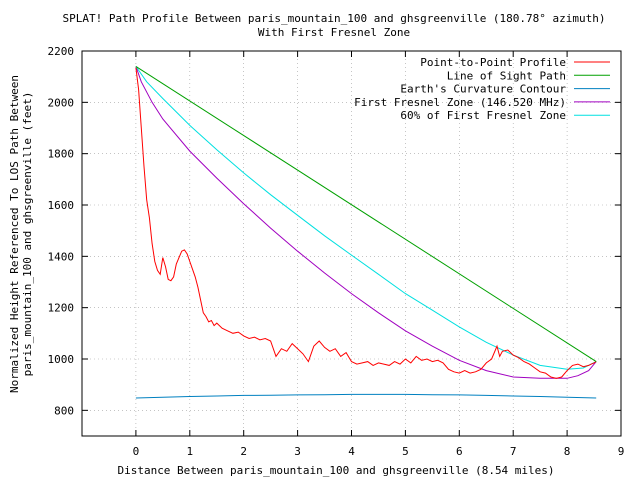 The image size is (640, 480). Describe the element at coordinates (460, 102) in the screenshot. I see `legend-label-3: First Fresnel Zone (146.520 MHz)` at that location.